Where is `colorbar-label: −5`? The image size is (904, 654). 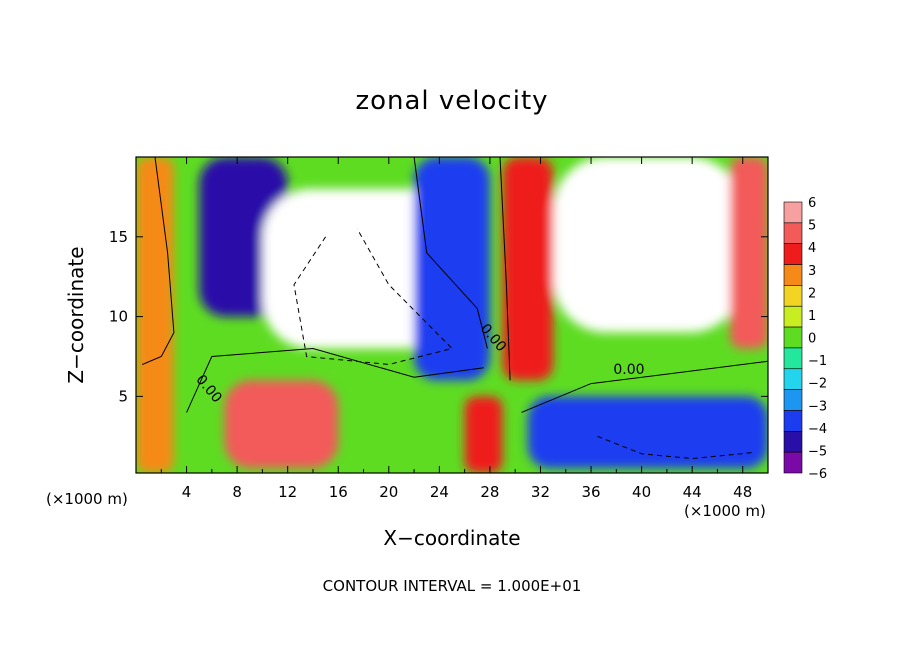
colorbar-label: −5 is located at coordinates (817, 451).